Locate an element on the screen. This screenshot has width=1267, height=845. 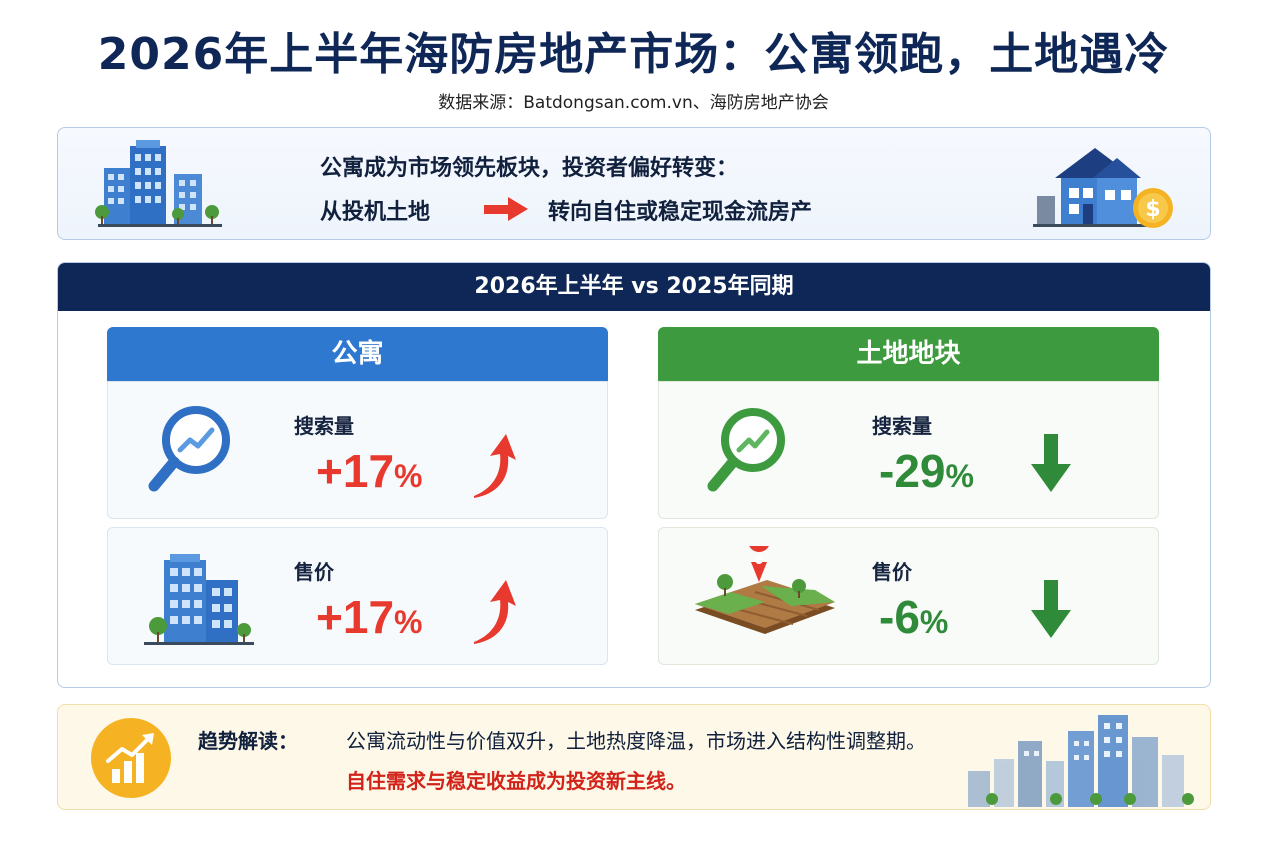
land-price-card: 售价 -6% is located at coordinates (908, 596).